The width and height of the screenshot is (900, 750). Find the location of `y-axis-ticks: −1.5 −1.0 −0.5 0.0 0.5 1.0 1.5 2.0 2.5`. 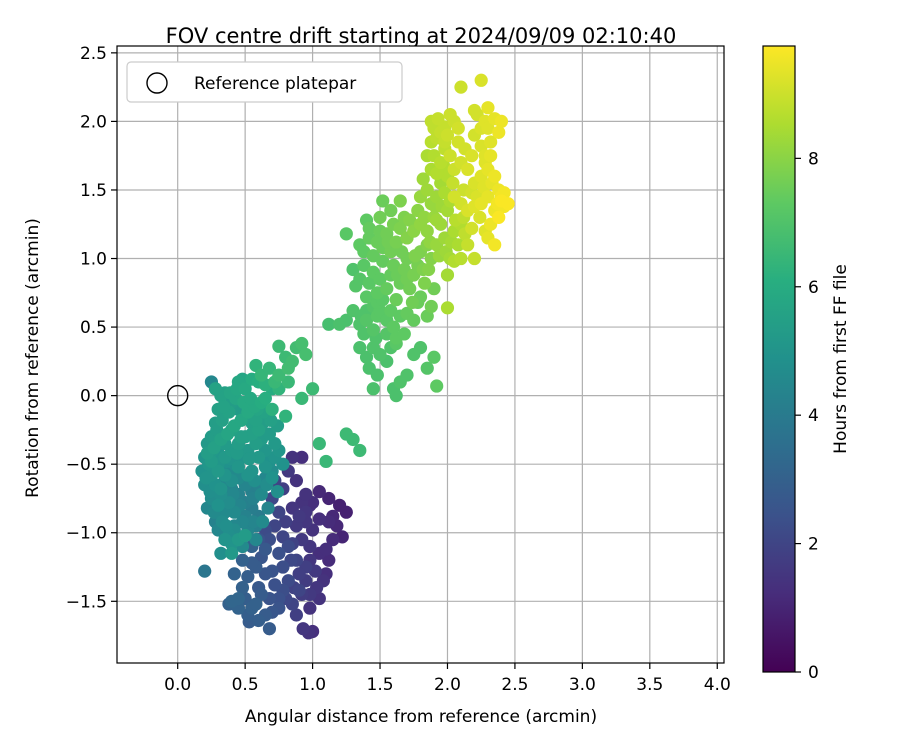

y-axis-ticks: −1.5 −1.0 −0.5 0.0 0.5 1.0 1.5 2.0 2.5 is located at coordinates (91, 328).